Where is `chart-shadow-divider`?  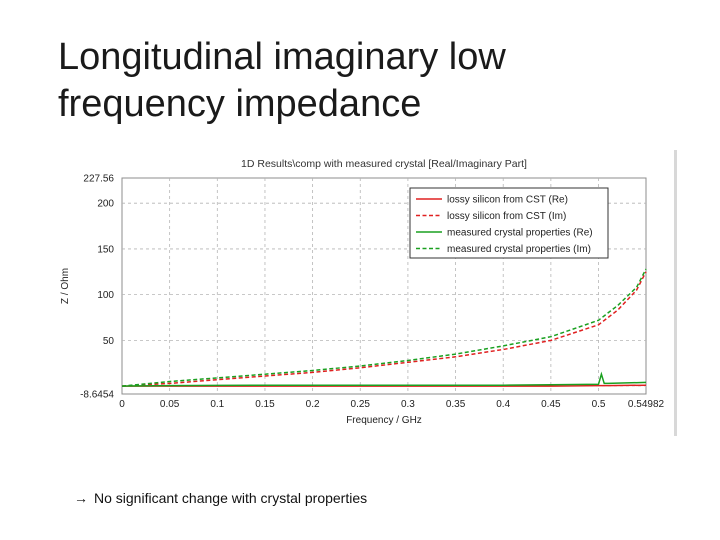 chart-shadow-divider is located at coordinates (675, 293).